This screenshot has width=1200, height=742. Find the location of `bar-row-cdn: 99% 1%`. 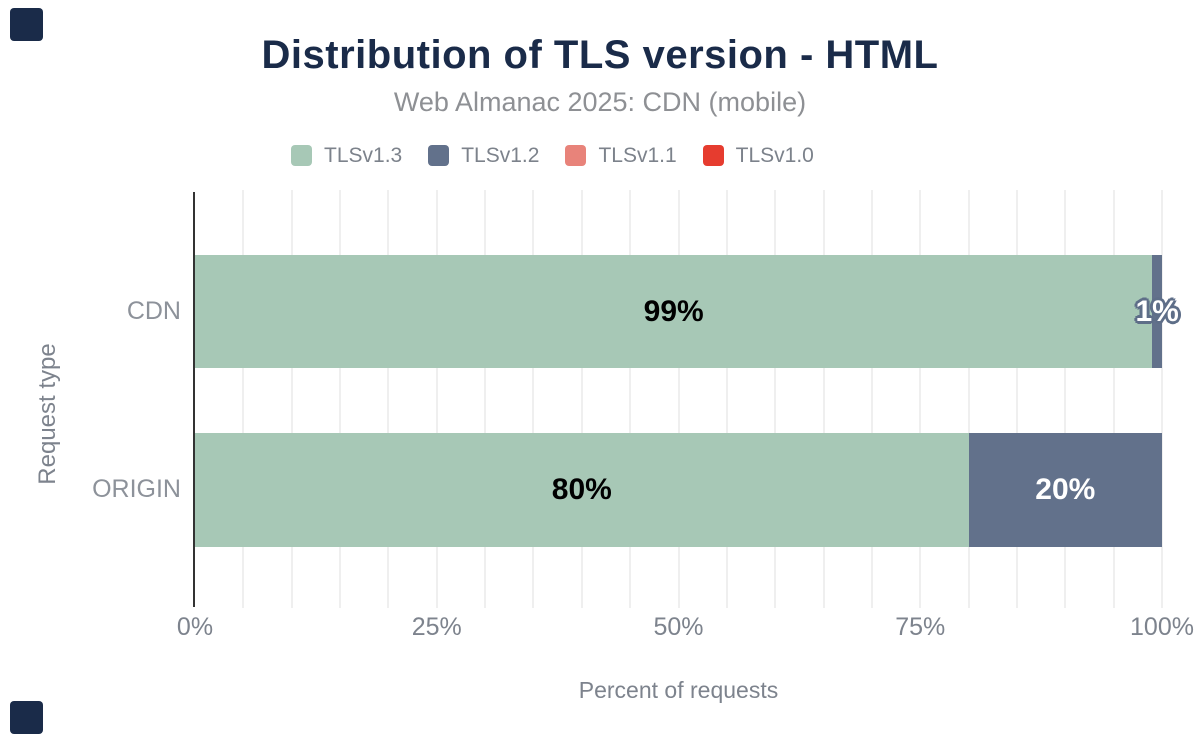

bar-row-cdn: 99% 1% is located at coordinates (687, 311).